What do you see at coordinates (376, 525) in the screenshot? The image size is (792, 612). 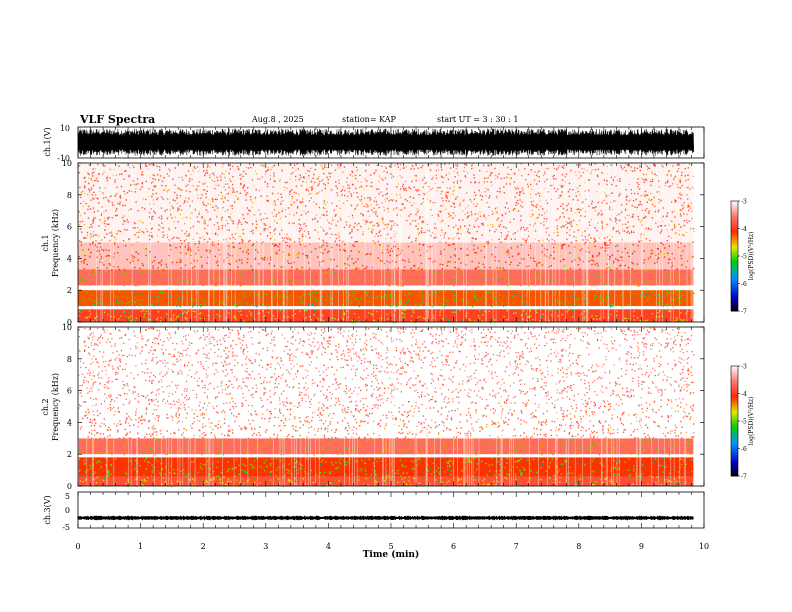 I see `ch3-waveform-panel: 5 0 -5 ch.3(V) 0 1 2 3 4 5 6 7 8 9 10 Time (min)` at bounding box center [376, 525].